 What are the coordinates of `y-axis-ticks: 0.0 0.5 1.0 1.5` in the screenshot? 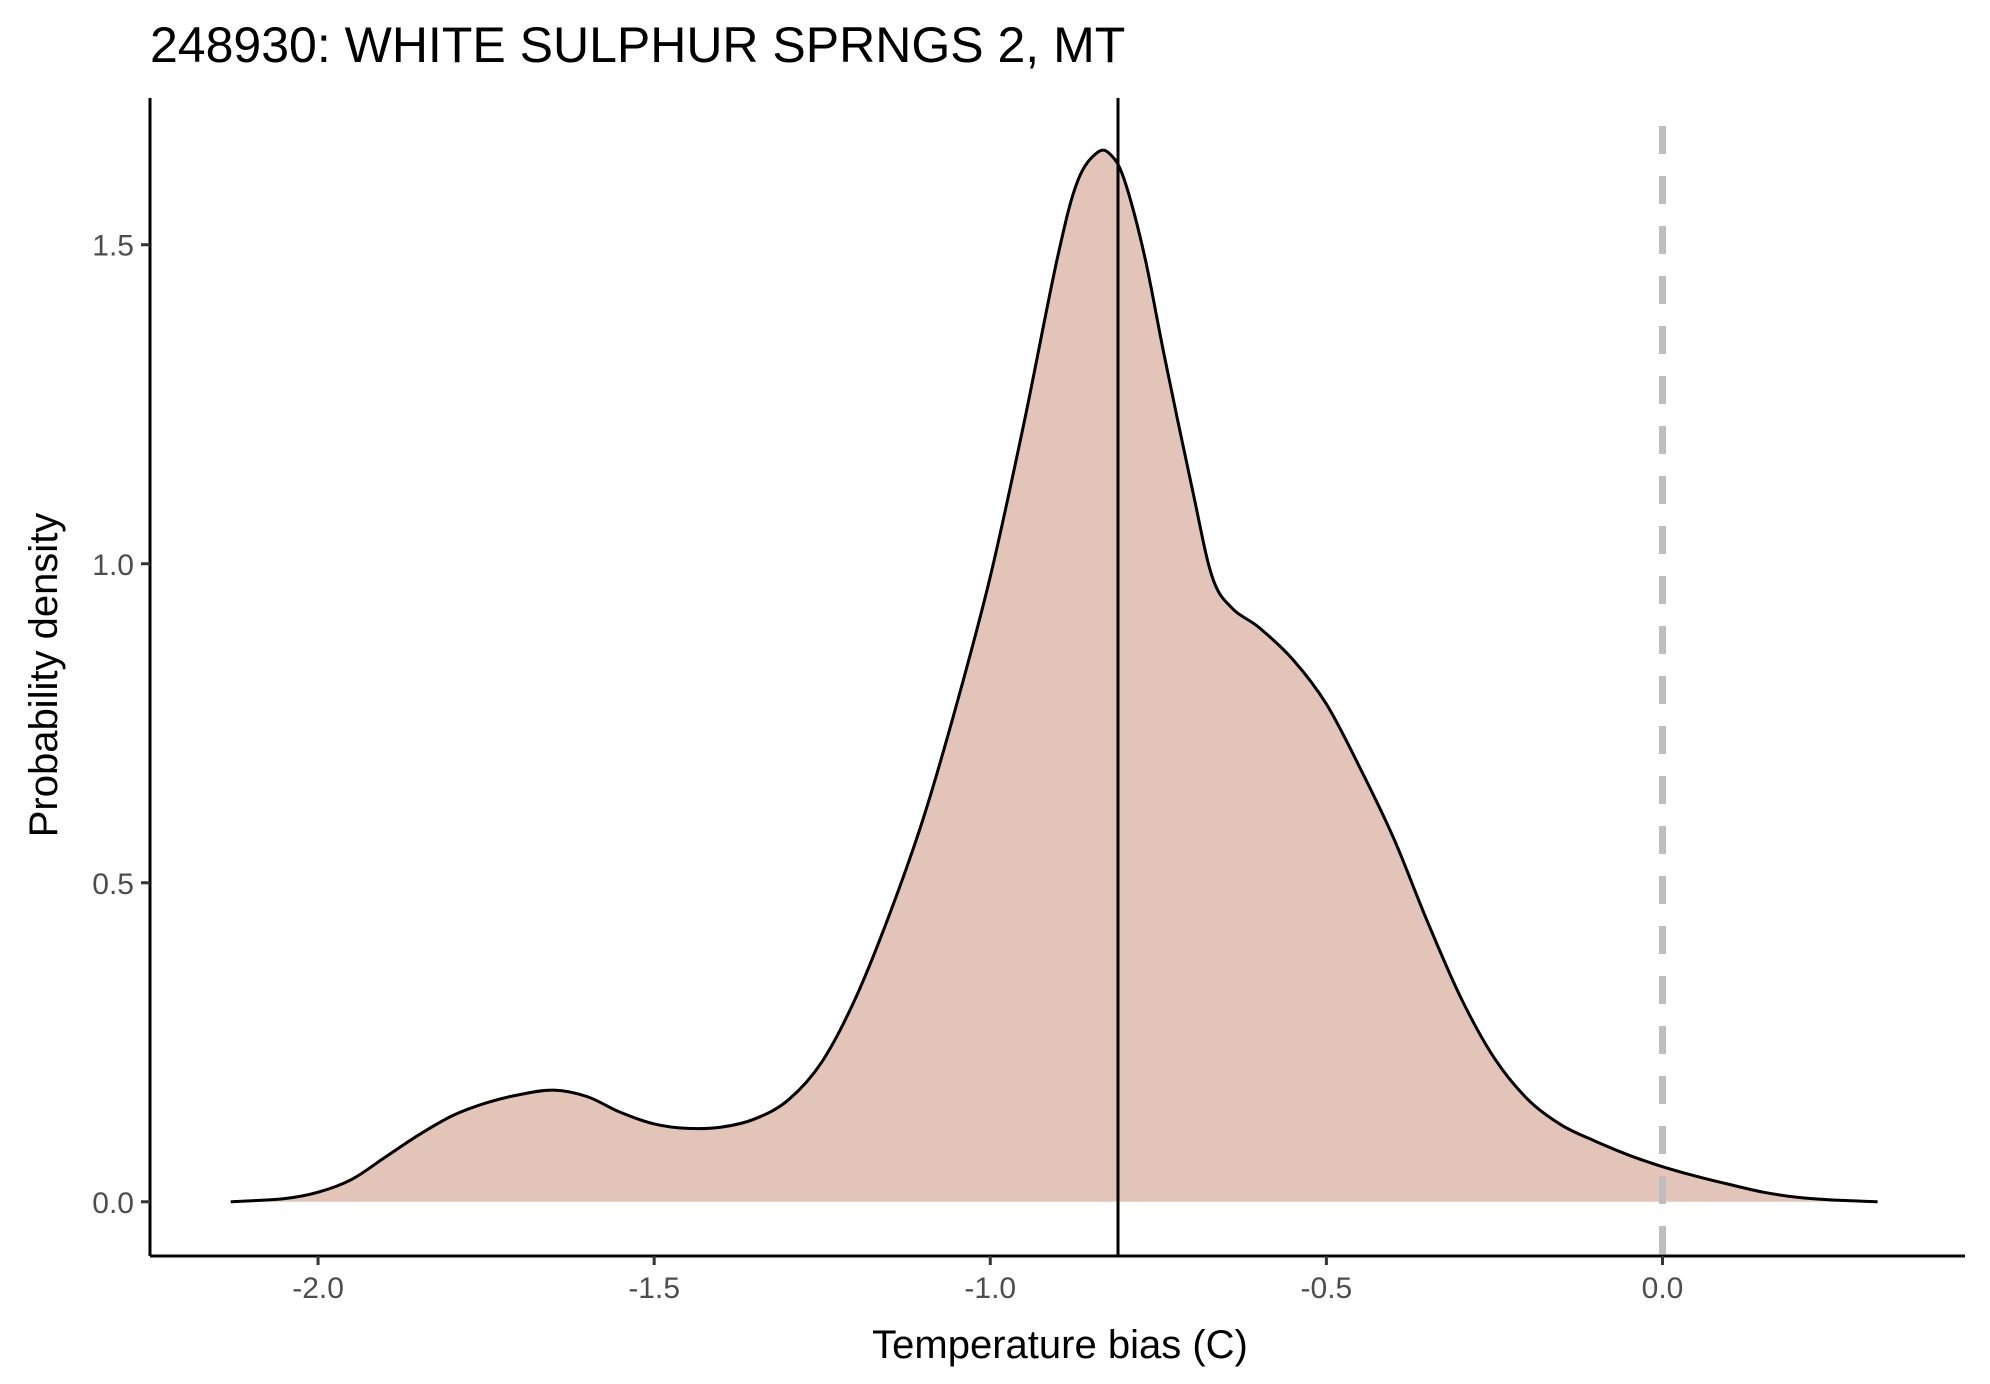 It's located at (121, 725).